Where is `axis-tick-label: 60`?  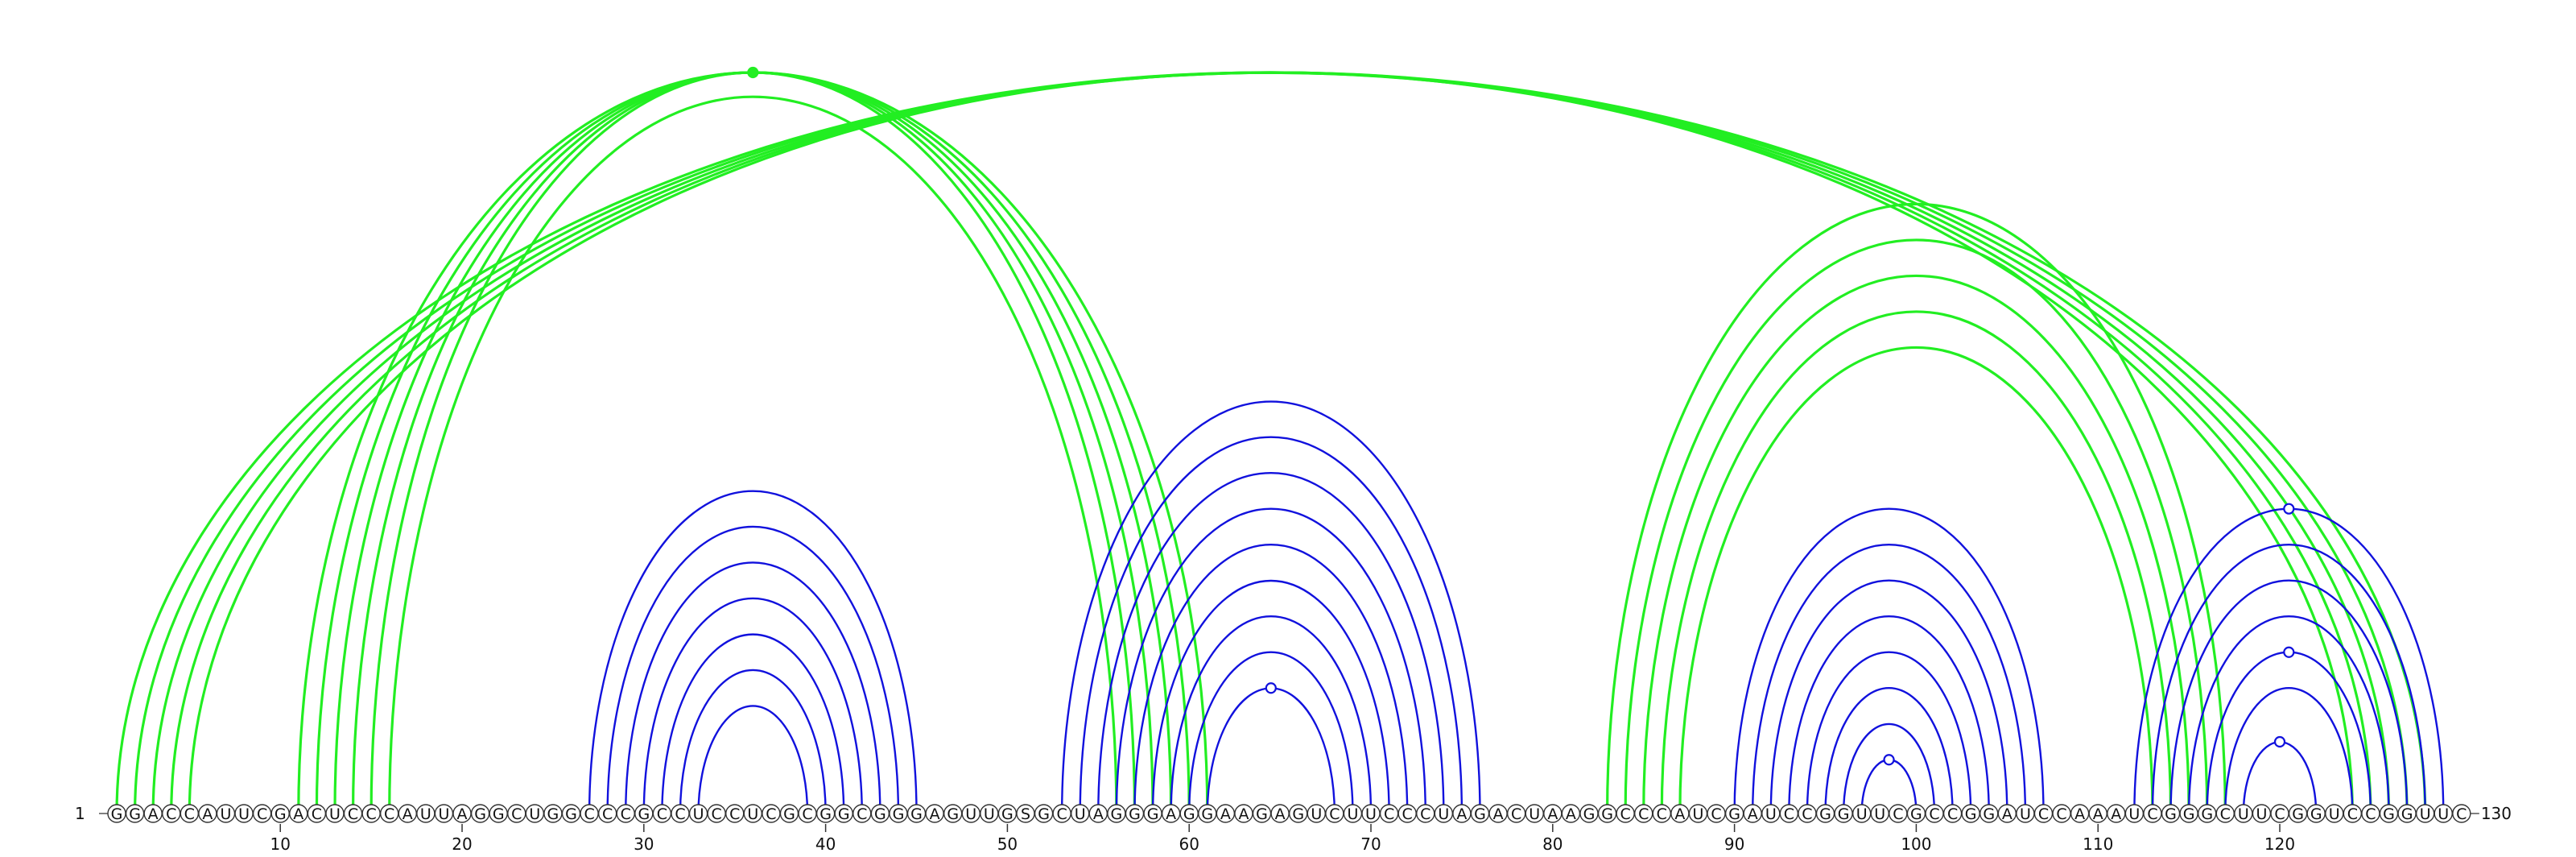 axis-tick-label: 60 is located at coordinates (1189, 844).